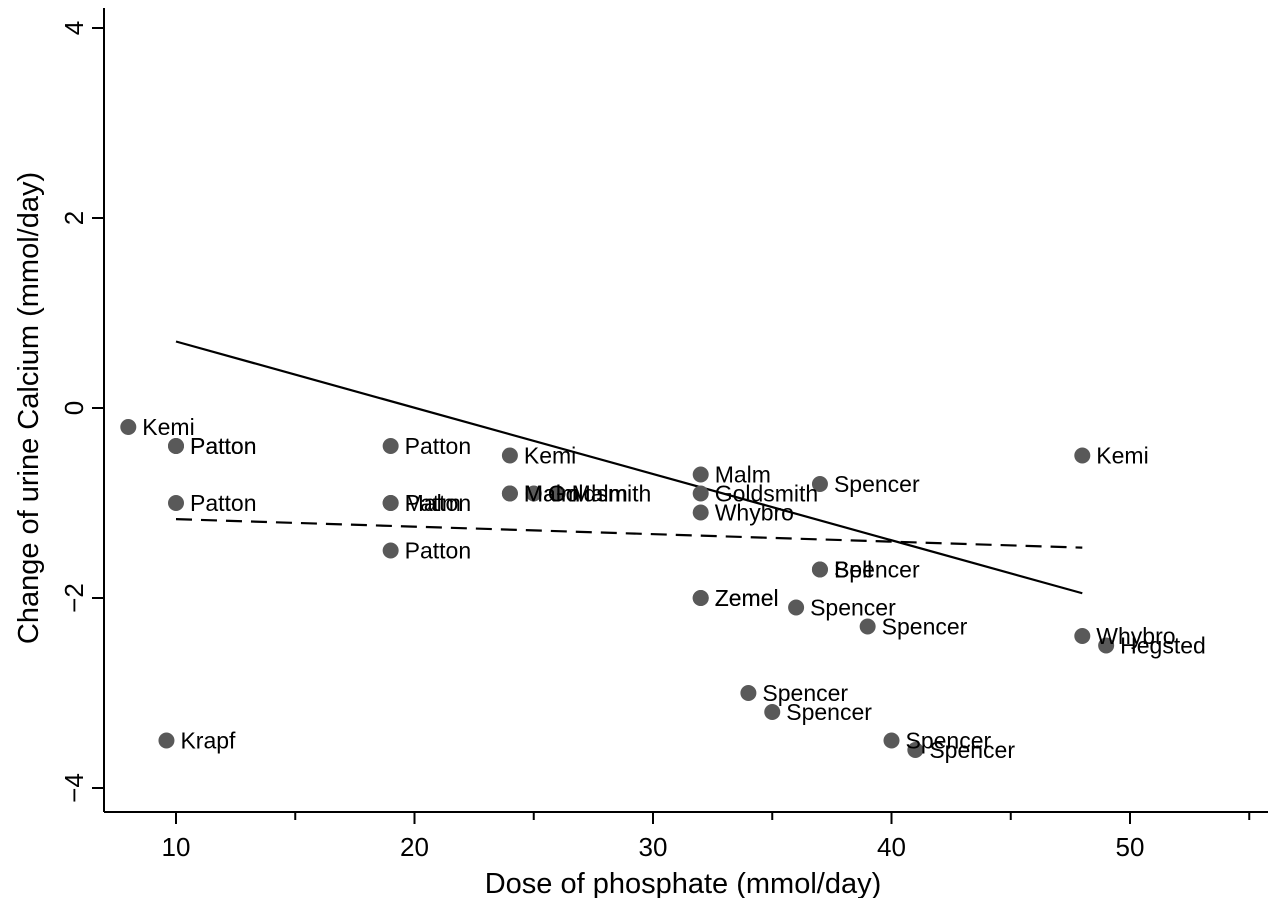  Describe the element at coordinates (414, 847) in the screenshot. I see `x-tick-label: 20` at that location.